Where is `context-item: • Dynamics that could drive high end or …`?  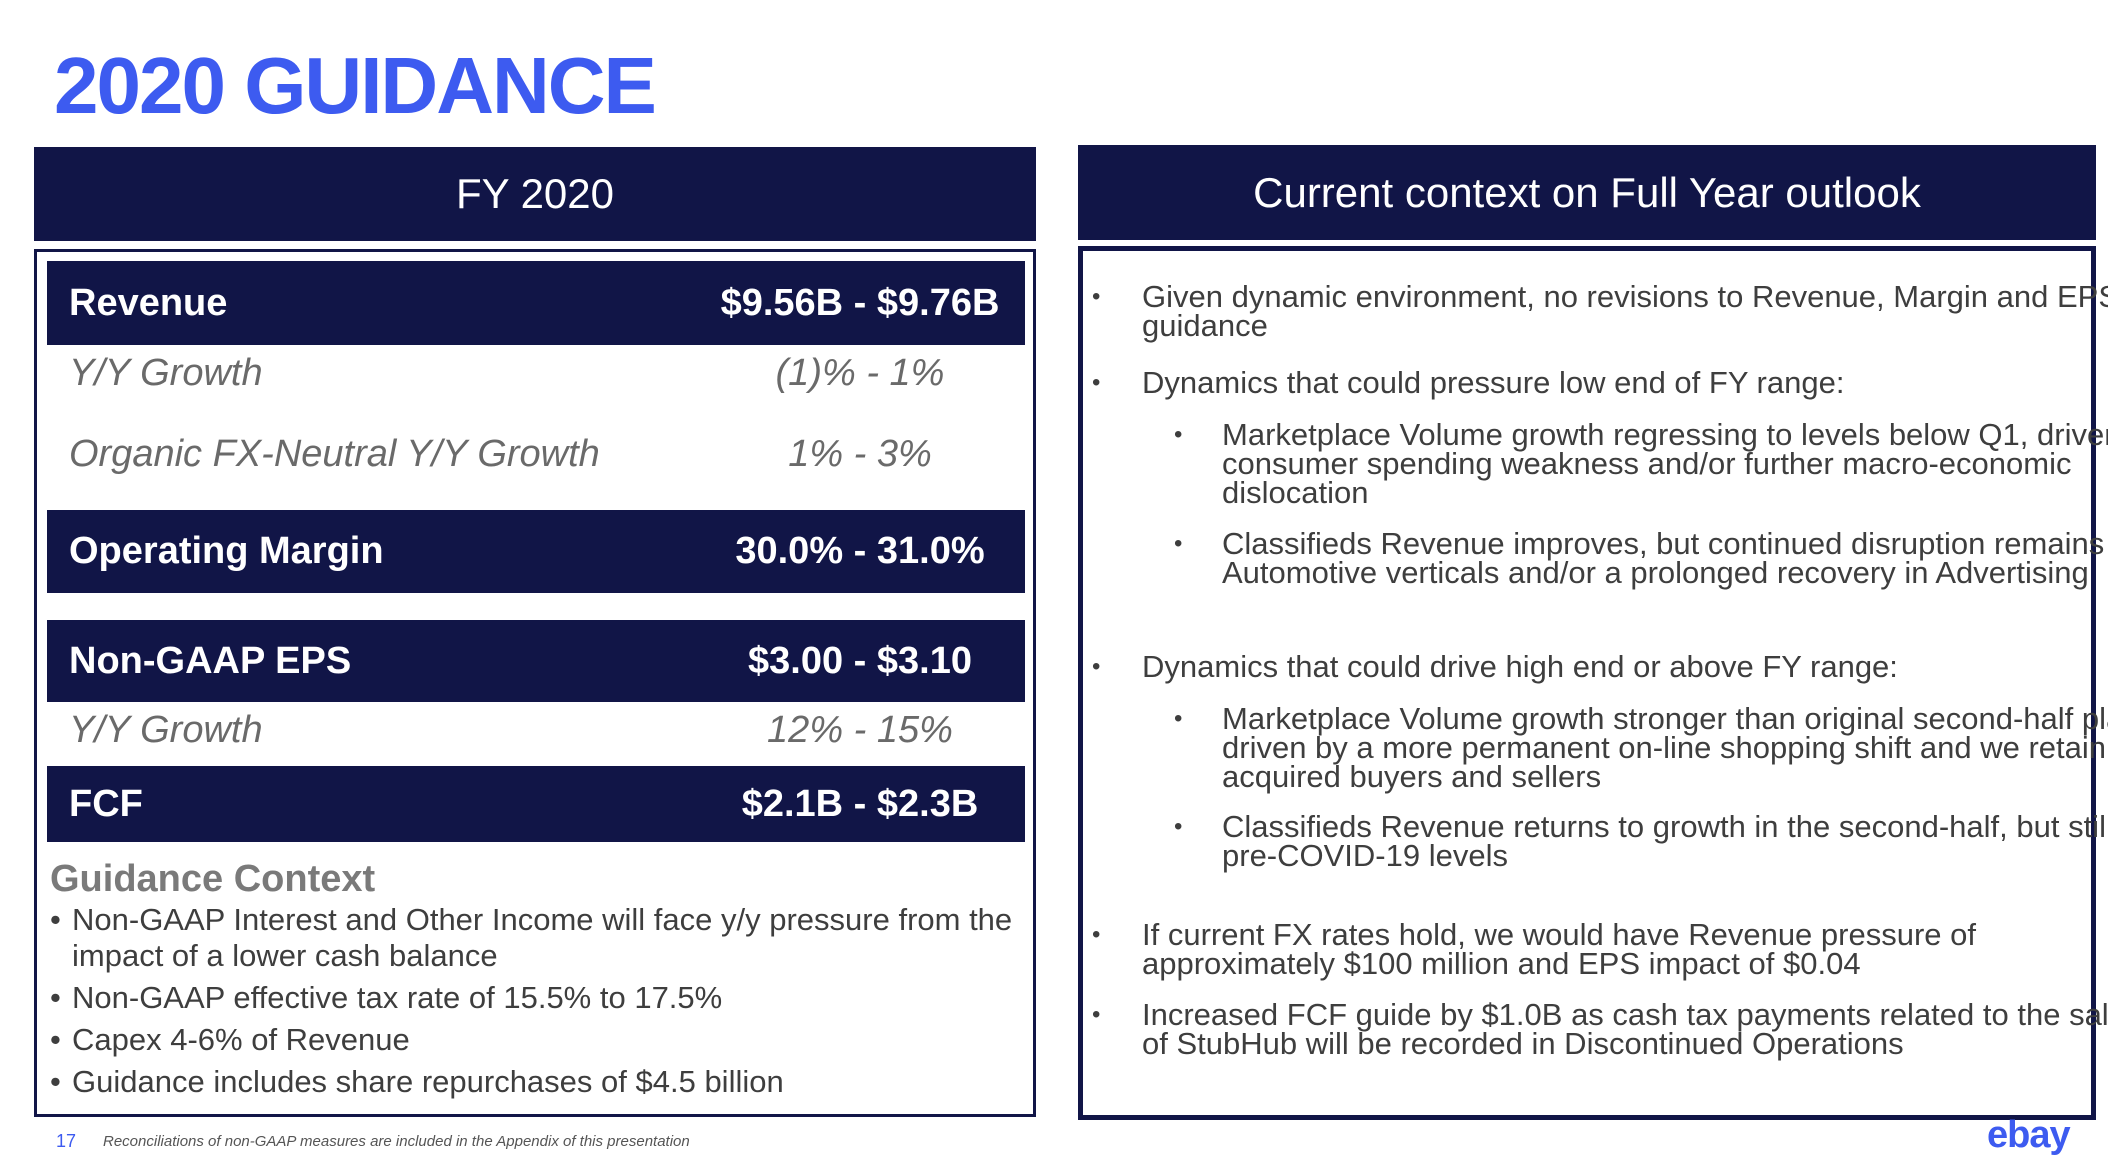 context-item: • Dynamics that could drive high end or … is located at coordinates (1600, 666).